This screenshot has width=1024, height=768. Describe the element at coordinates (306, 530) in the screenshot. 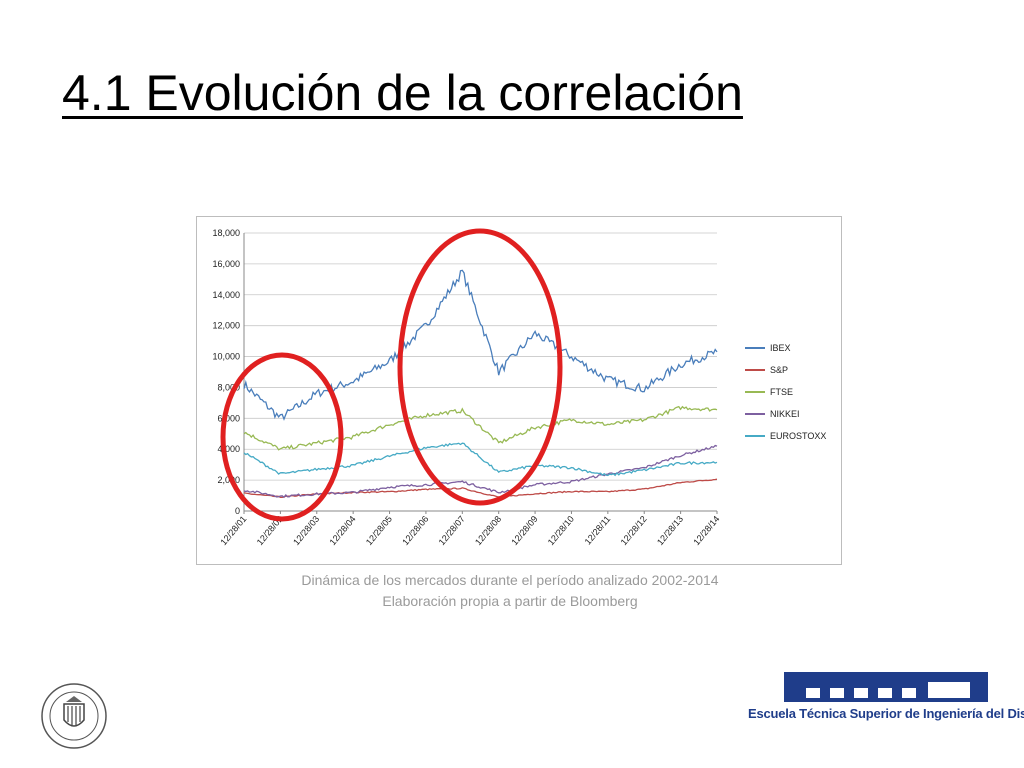

I see `x-tick-label: 12/28/03` at that location.